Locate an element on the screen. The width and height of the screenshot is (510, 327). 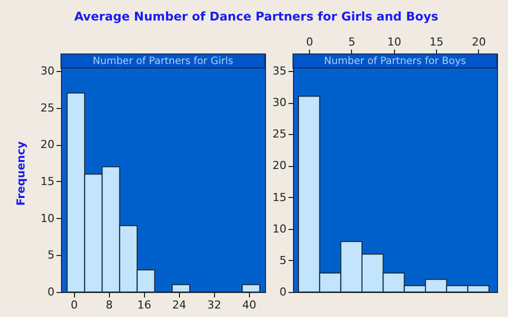
chart-title: Number of Partners for Boys is located at coordinates (395, 61).